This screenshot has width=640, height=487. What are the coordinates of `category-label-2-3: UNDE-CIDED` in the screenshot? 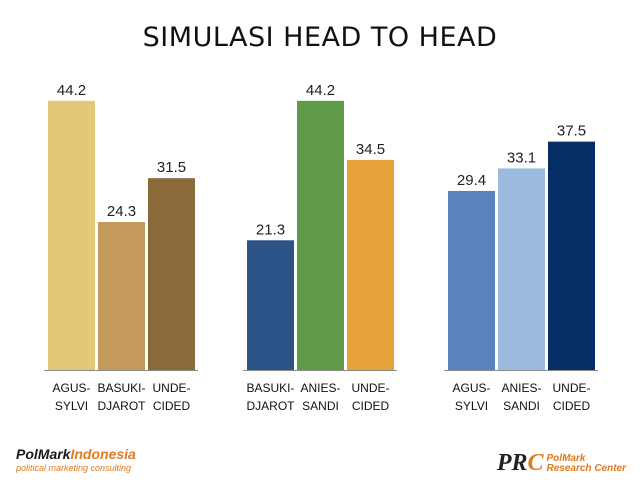 It's located at (371, 397).